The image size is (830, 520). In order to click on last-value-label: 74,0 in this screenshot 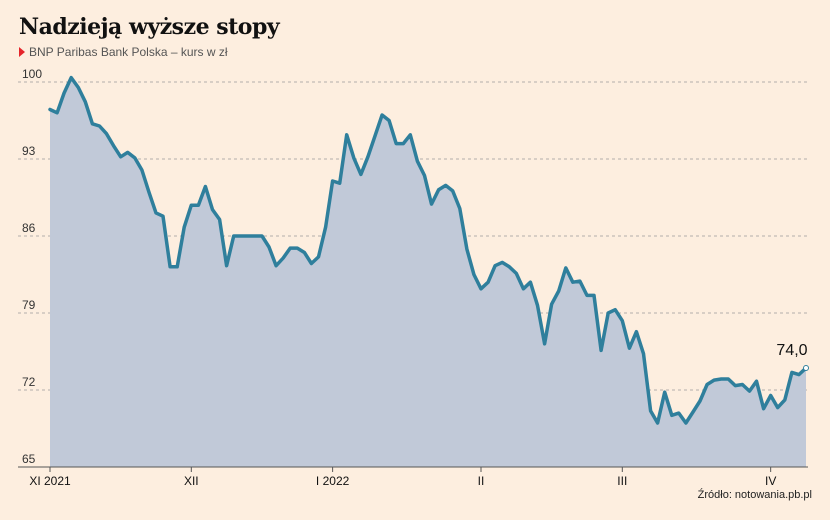, I will do `click(791, 350)`.